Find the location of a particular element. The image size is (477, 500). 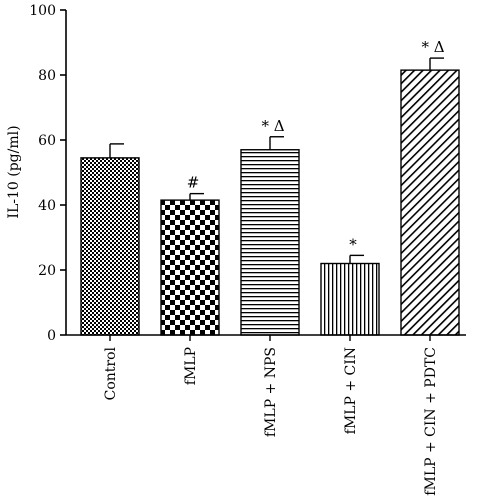

y-tick-label: 80 is located at coordinates (47, 76).